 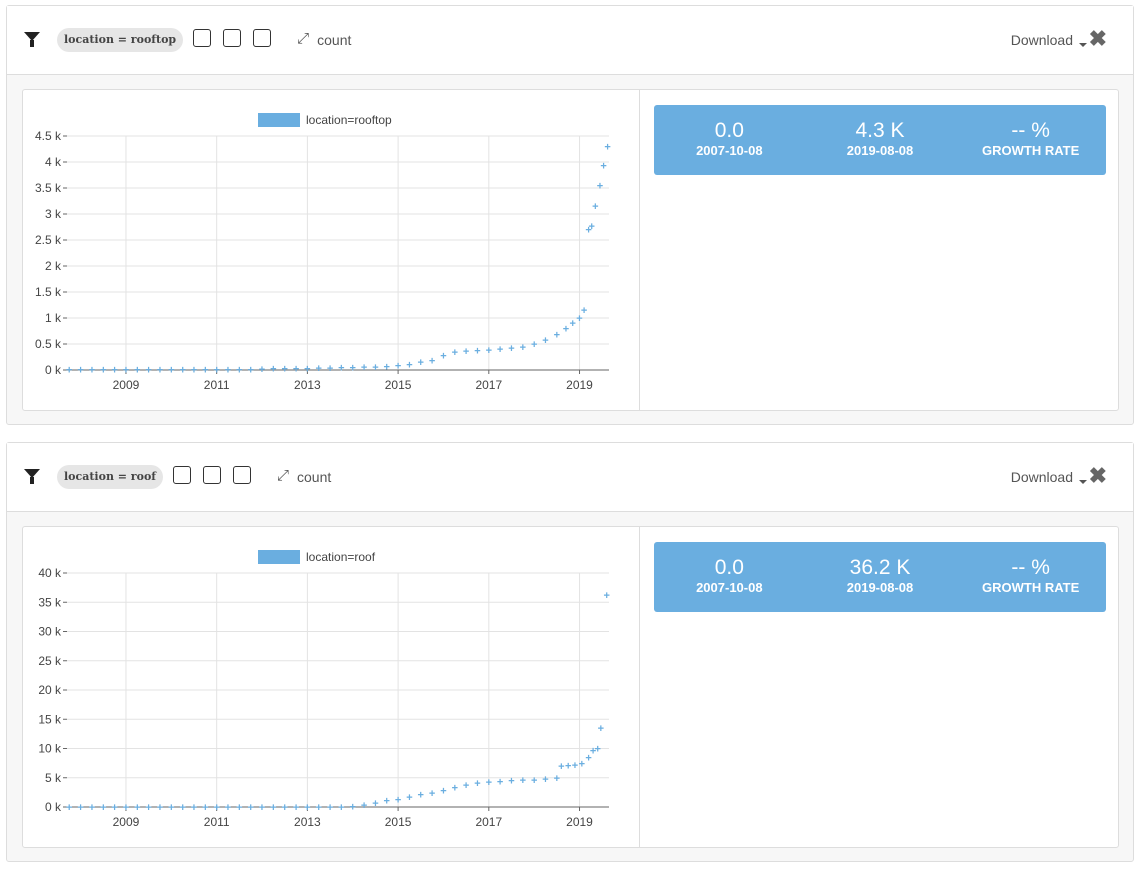 What do you see at coordinates (48, 136) in the screenshot?
I see `y-tick-label: 4.5 k` at bounding box center [48, 136].